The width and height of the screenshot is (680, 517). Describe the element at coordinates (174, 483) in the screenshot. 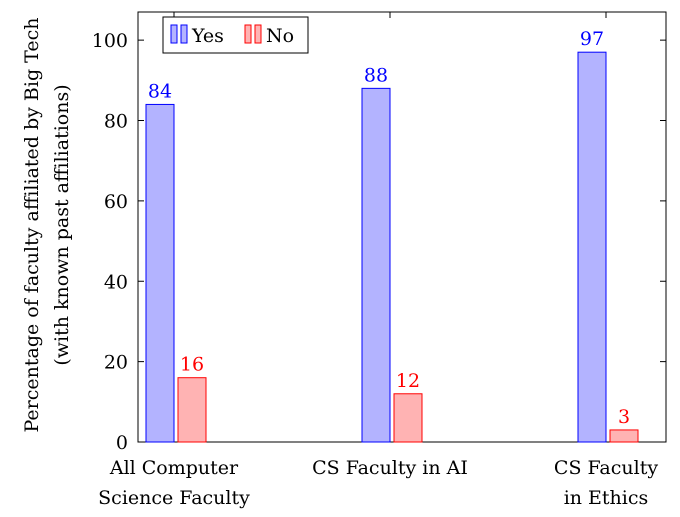

I see `x-tick-label: All Computer Science Faculty` at that location.